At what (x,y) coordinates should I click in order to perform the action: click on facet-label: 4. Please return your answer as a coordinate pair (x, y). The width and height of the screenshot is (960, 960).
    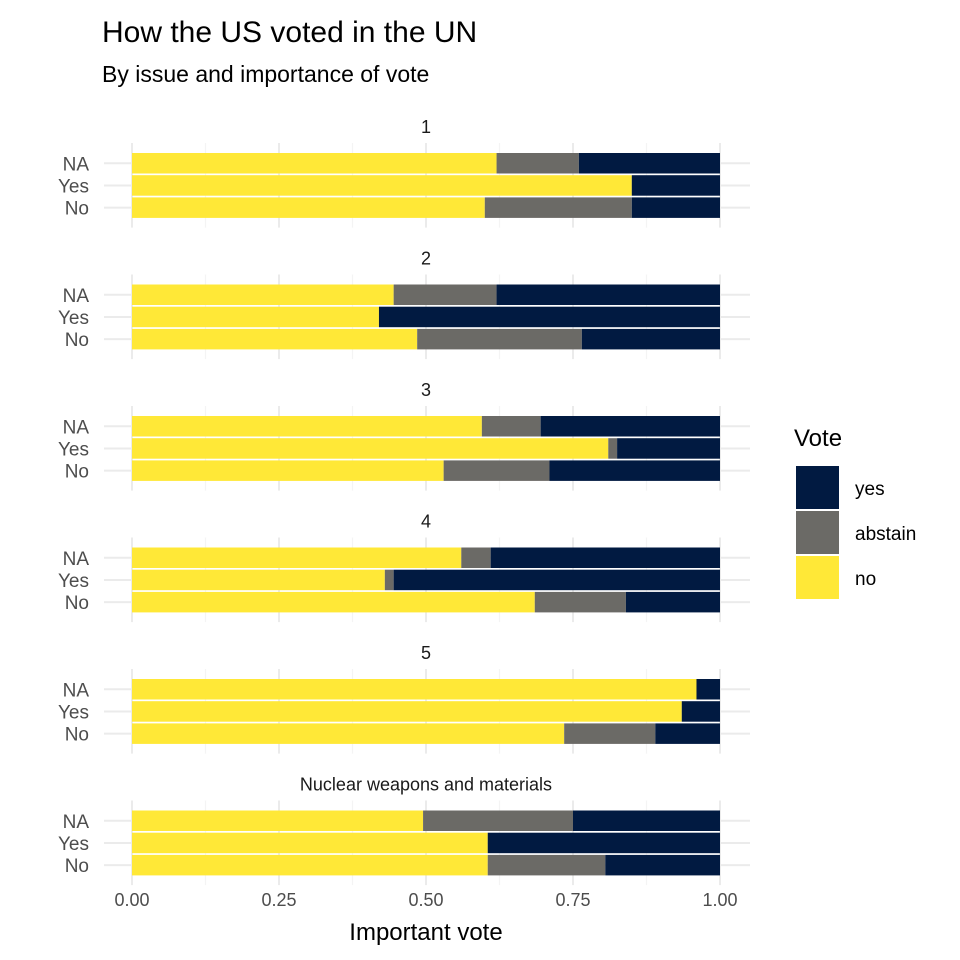
    Looking at the image, I should click on (426, 522).